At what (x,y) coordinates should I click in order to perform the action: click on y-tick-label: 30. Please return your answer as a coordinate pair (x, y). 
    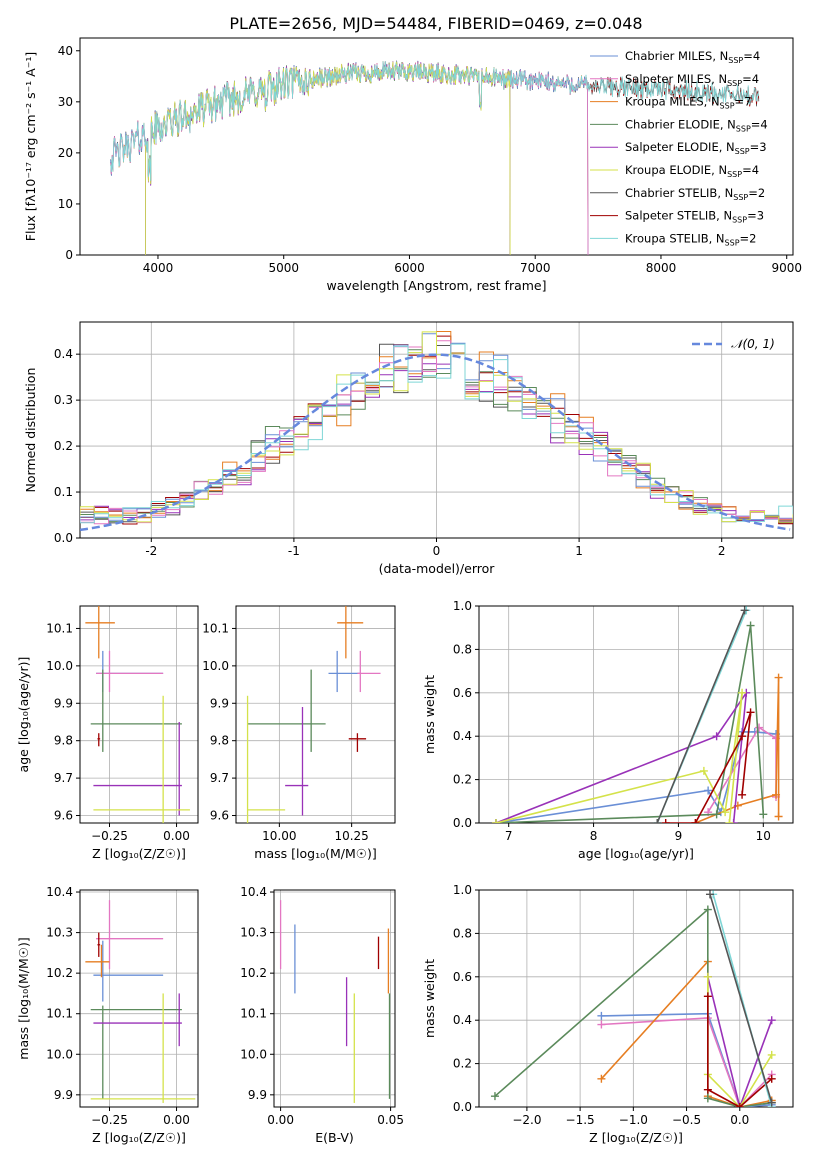
    Looking at the image, I should click on (65, 102).